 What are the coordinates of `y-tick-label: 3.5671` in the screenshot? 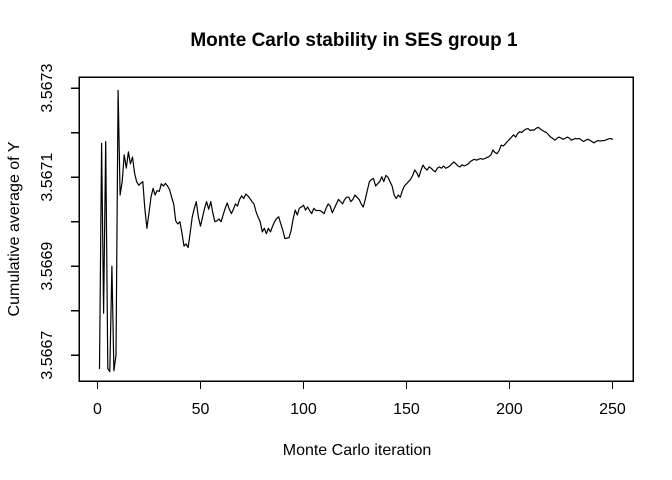 It's located at (47, 177).